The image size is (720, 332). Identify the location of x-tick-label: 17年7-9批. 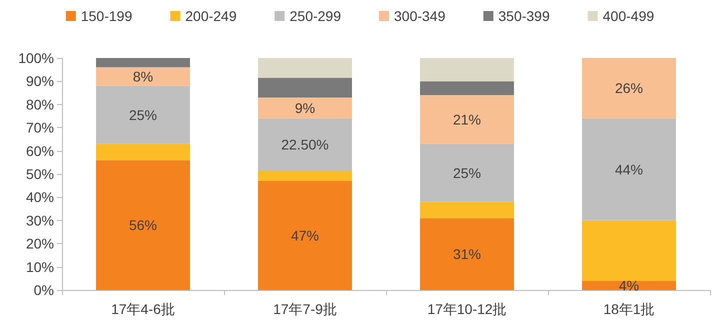
(305, 309).